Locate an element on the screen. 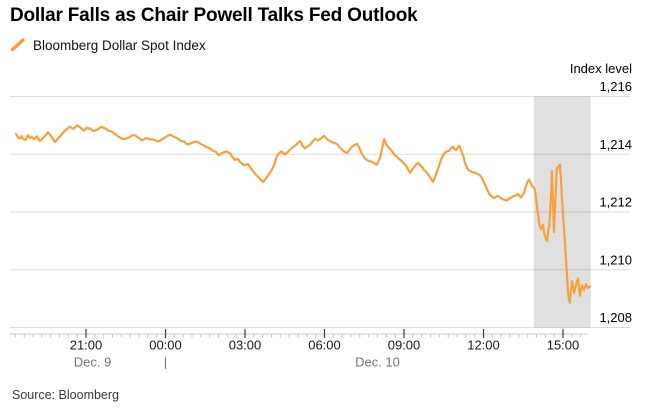 The height and width of the screenshot is (414, 654). x-tick-label: 06:00 is located at coordinates (324, 345).